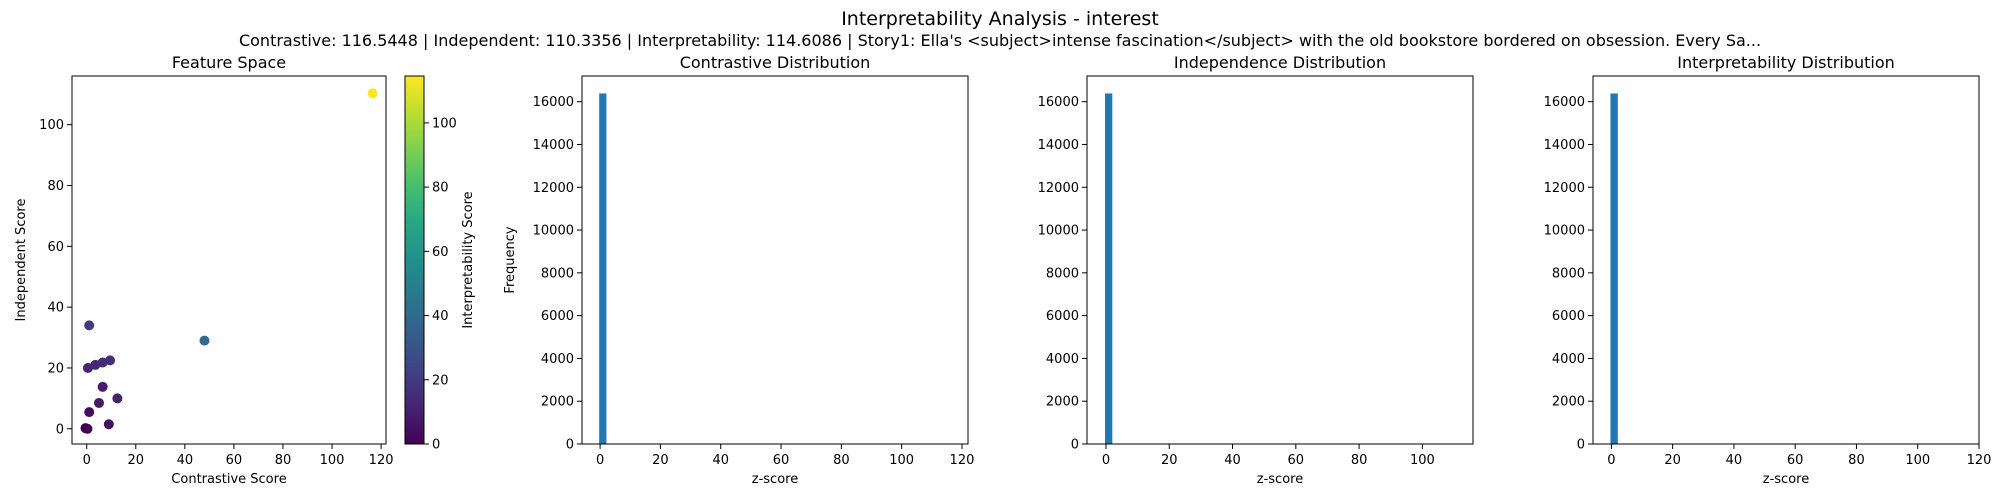  I want to click on colorbar-tick-label: 80, so click(440, 188).